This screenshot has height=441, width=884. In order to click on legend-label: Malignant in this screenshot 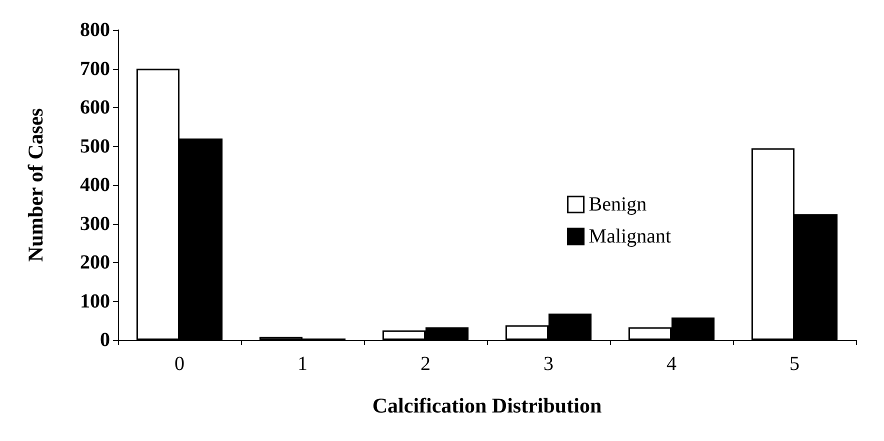, I will do `click(630, 237)`.